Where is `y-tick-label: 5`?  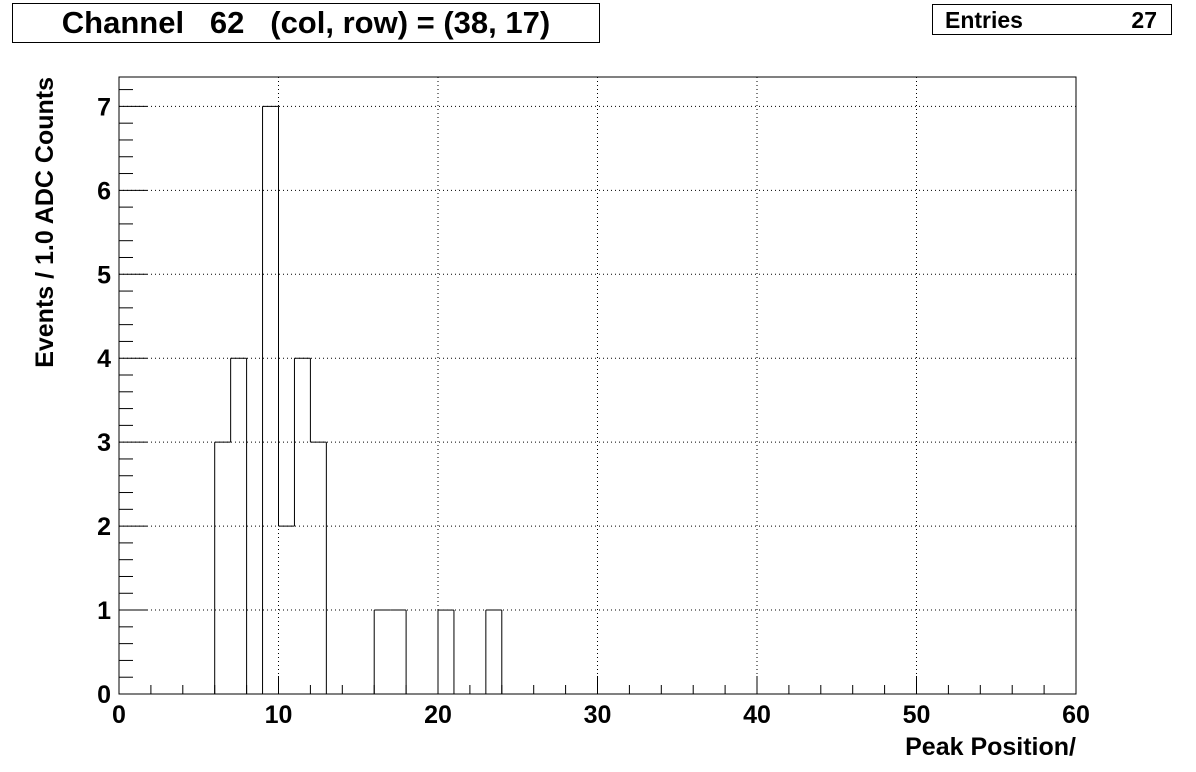
y-tick-label: 5 is located at coordinates (104, 275).